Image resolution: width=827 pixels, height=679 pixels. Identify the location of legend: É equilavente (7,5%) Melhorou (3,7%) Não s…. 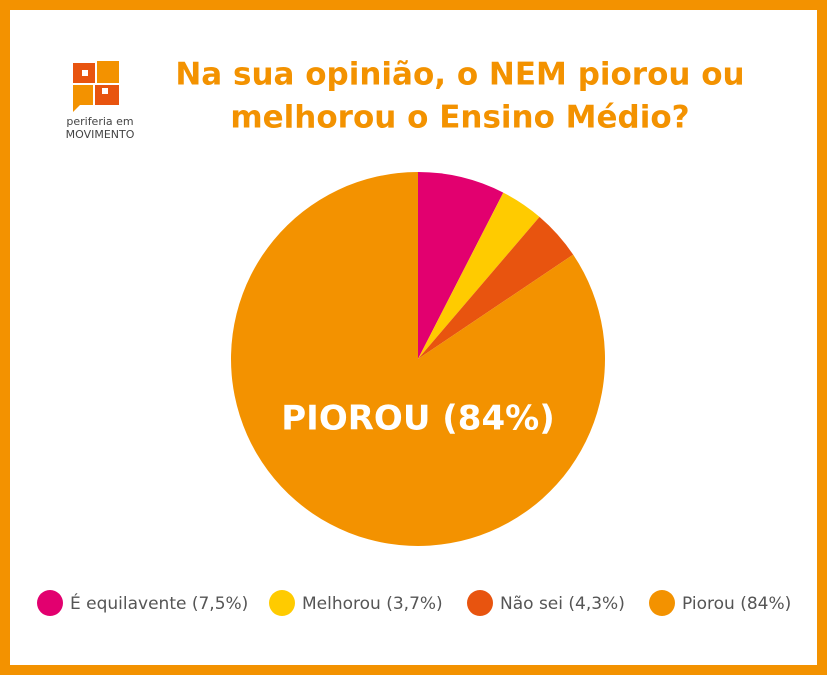
(414, 603).